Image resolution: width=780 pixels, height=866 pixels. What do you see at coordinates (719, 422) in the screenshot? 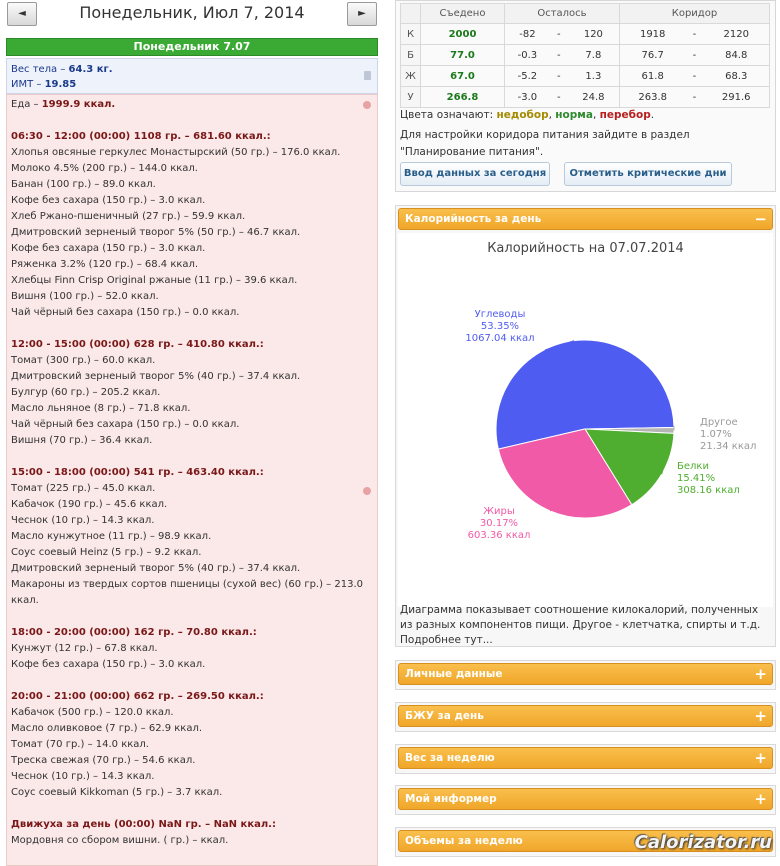
I see `pie-label-name: Другое` at bounding box center [719, 422].